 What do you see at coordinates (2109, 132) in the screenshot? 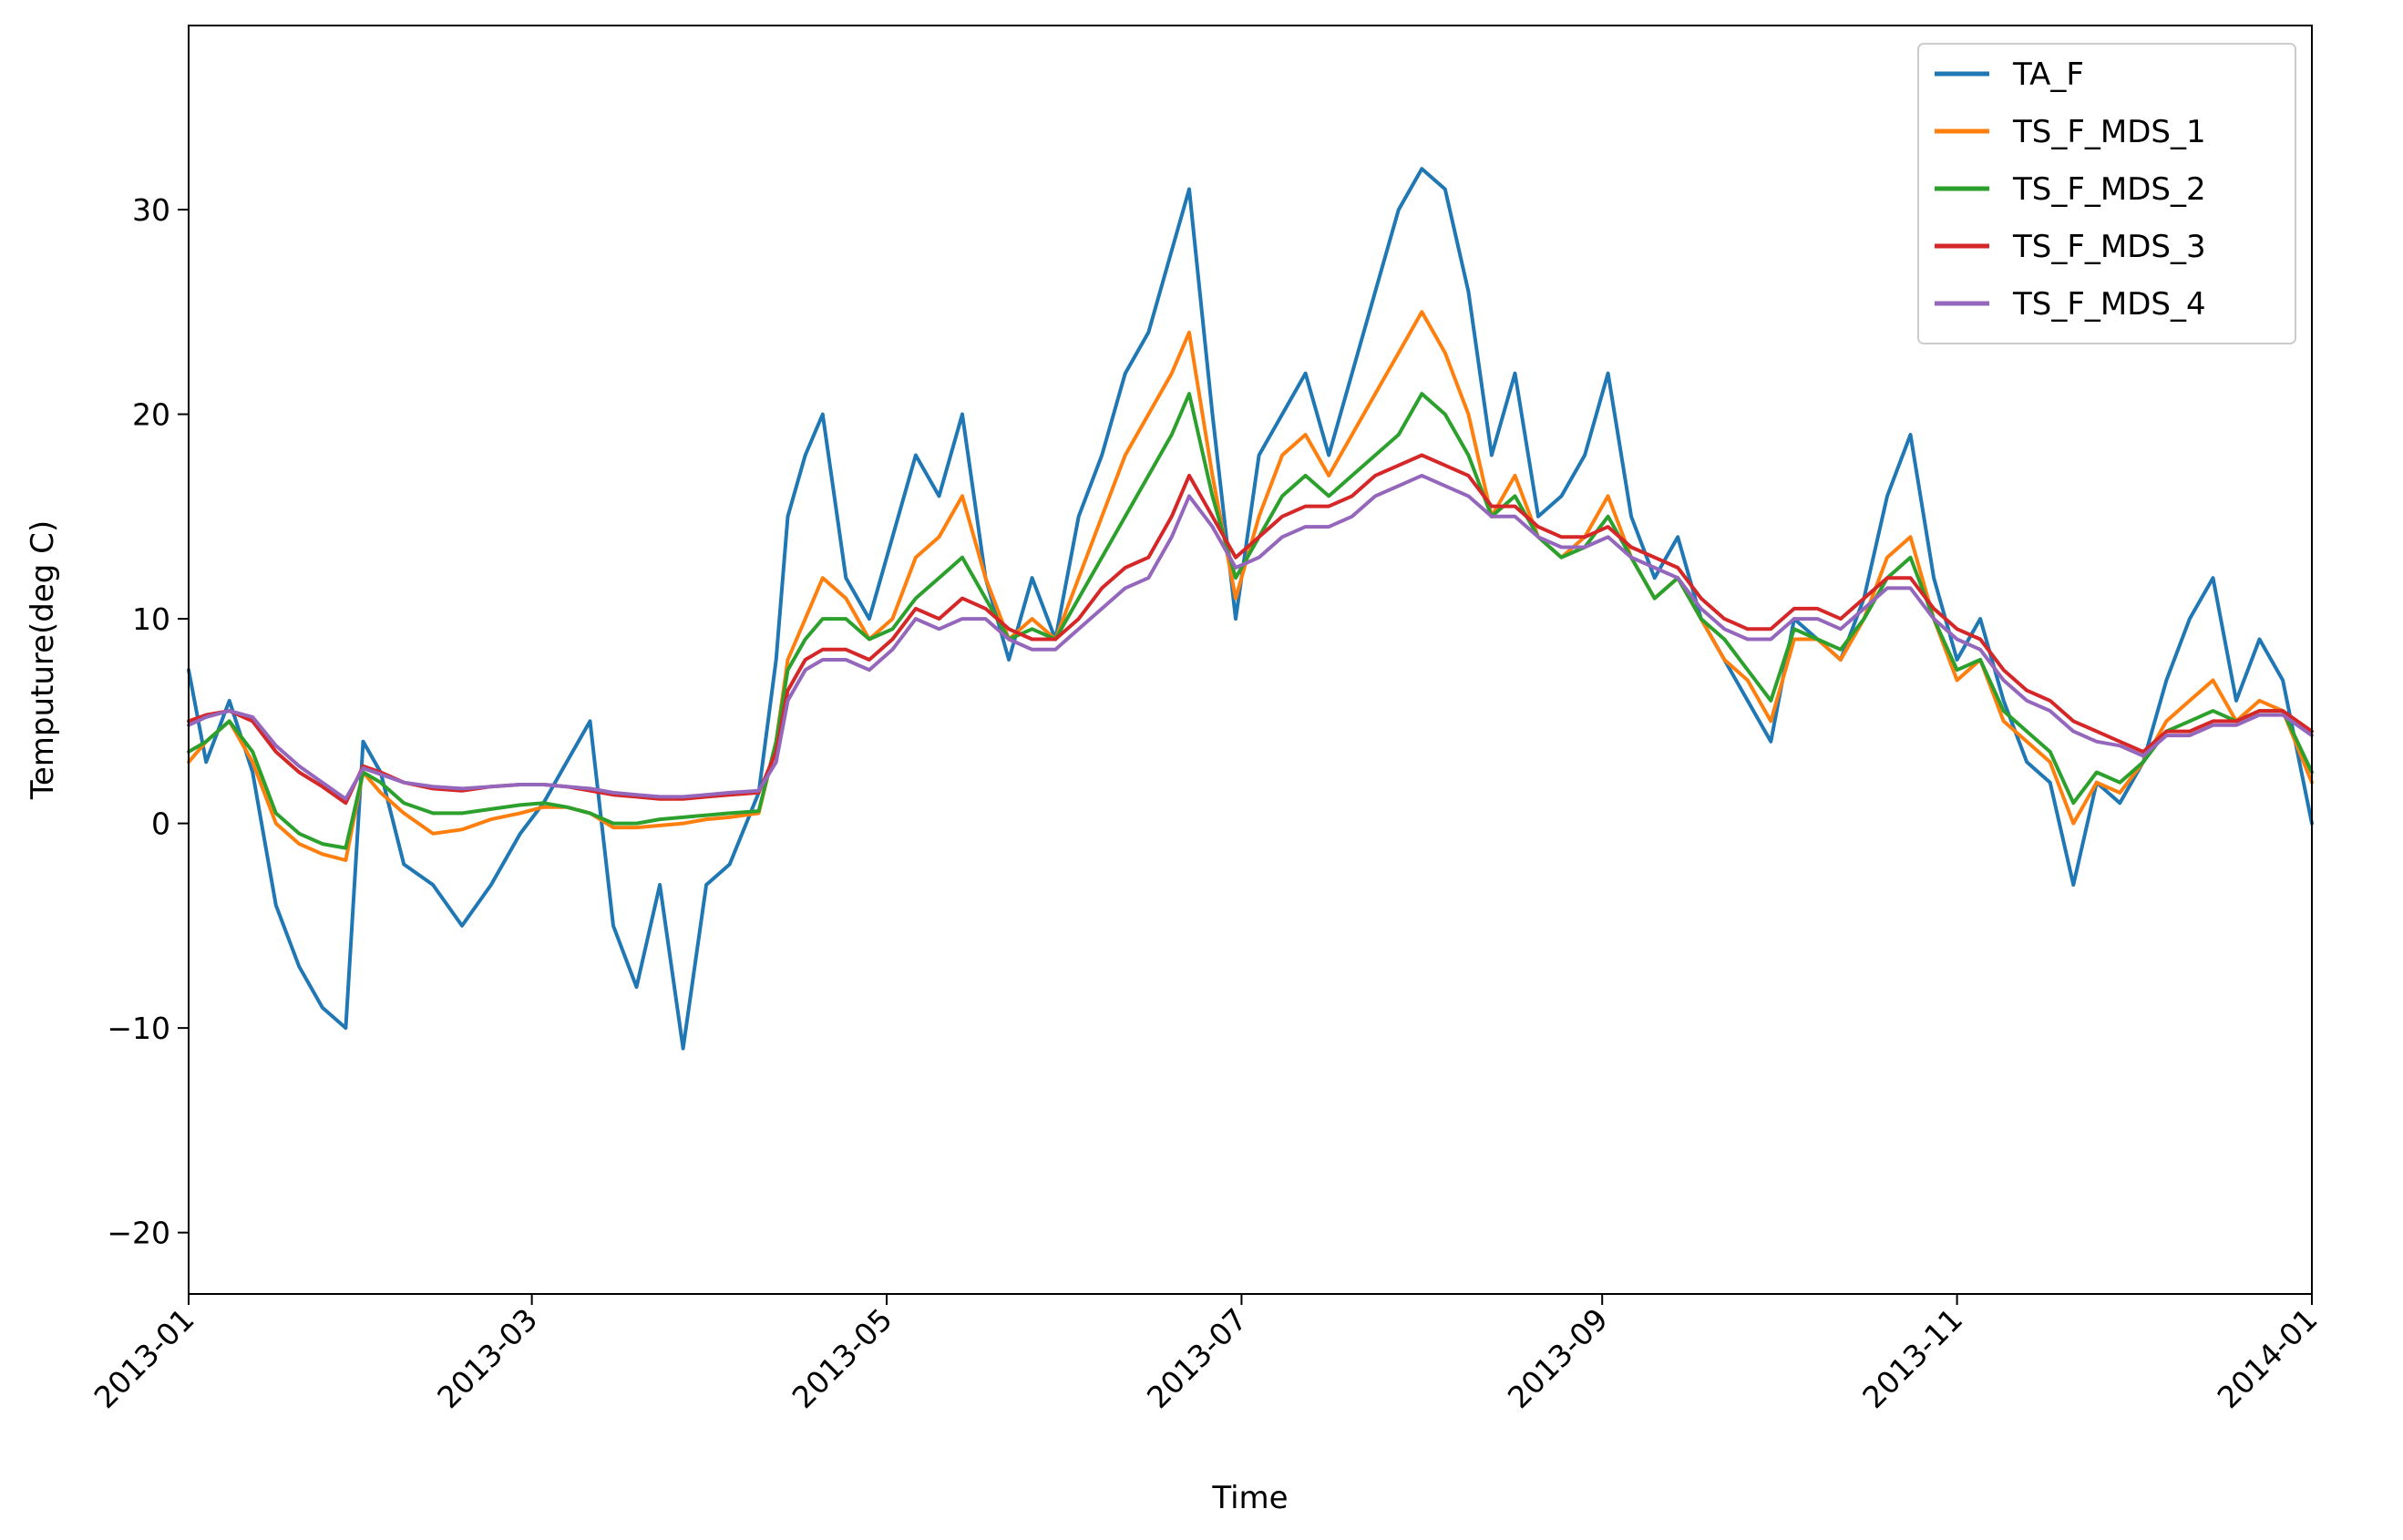
I see `legend-label: TS_F_MDS_1` at bounding box center [2109, 132].